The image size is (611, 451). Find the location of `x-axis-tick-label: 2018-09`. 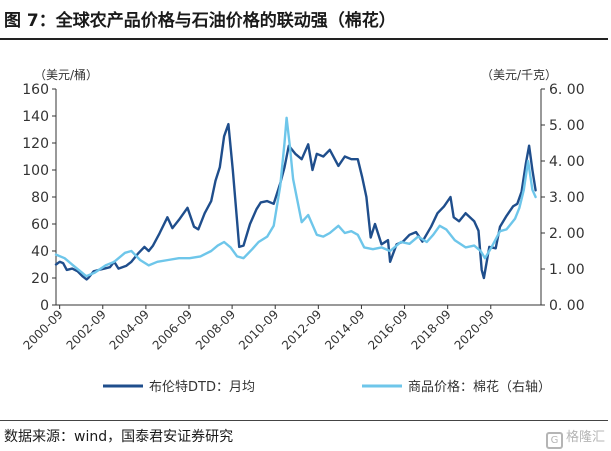

x-axis-tick-label: 2018-09 is located at coordinates (430, 329).